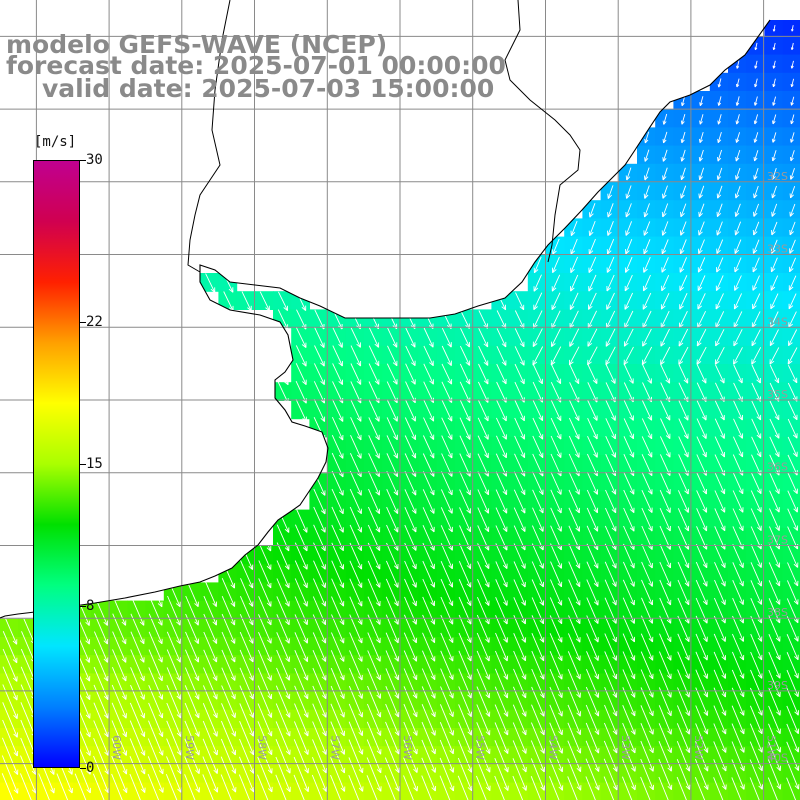 The image size is (800, 800). What do you see at coordinates (83, 160) in the screenshot?
I see `colorbar-tick-mark` at bounding box center [83, 160].